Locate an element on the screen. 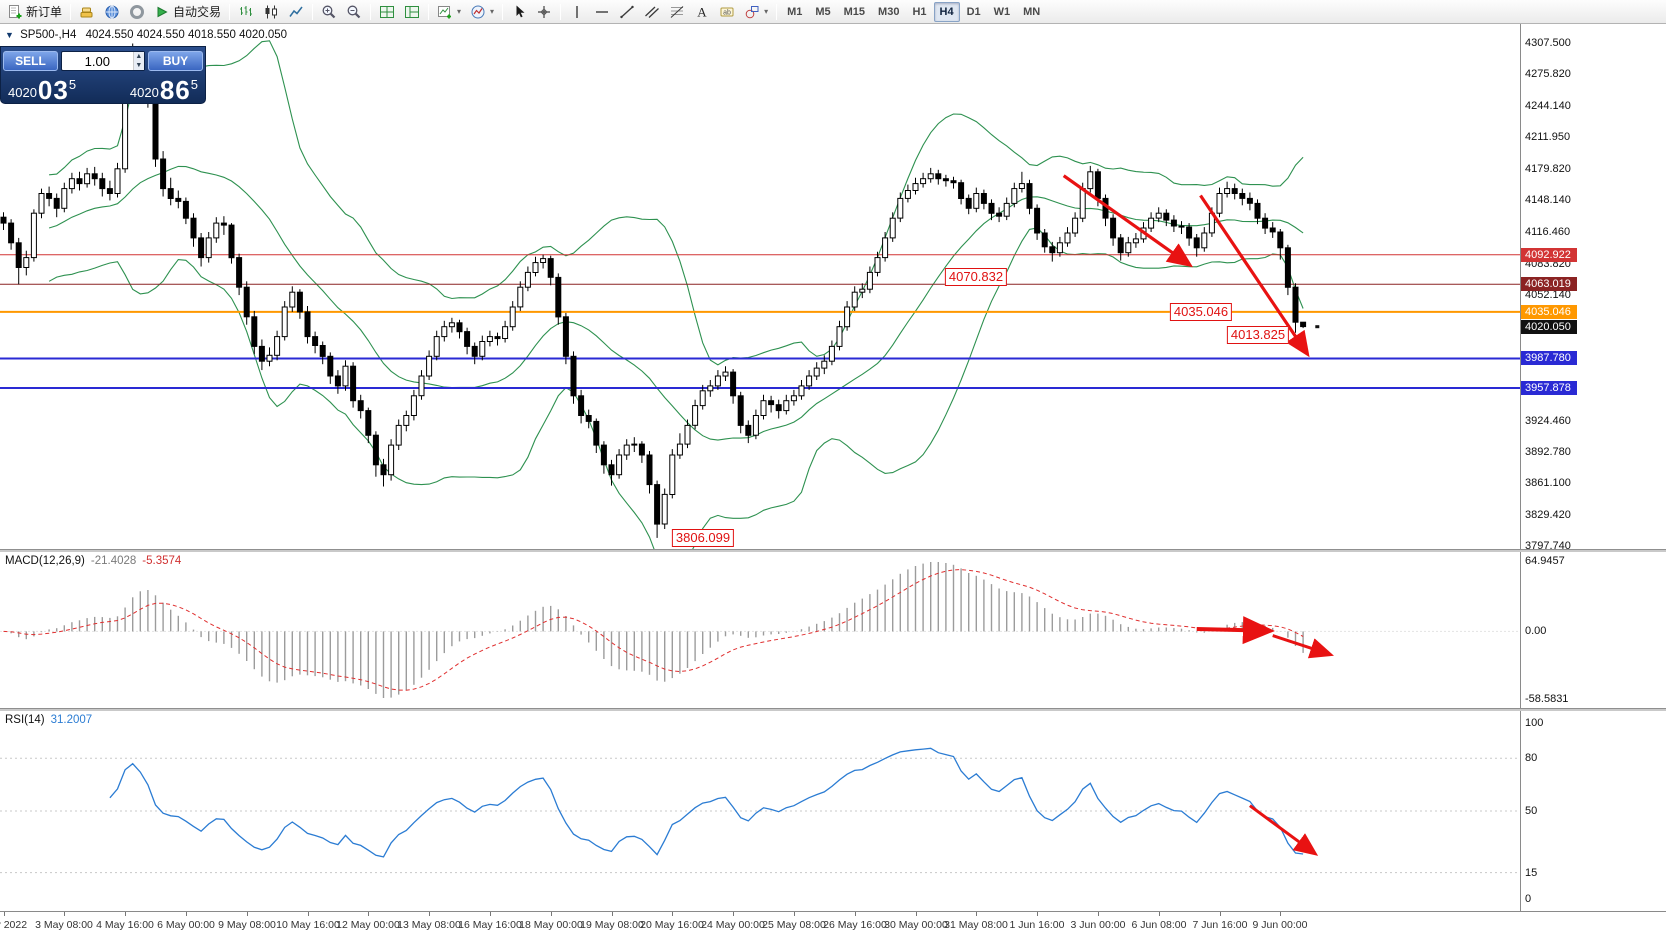 The height and width of the screenshot is (943, 1666). time-axis-label: 3 Jun 00:00 is located at coordinates (1098, 925).